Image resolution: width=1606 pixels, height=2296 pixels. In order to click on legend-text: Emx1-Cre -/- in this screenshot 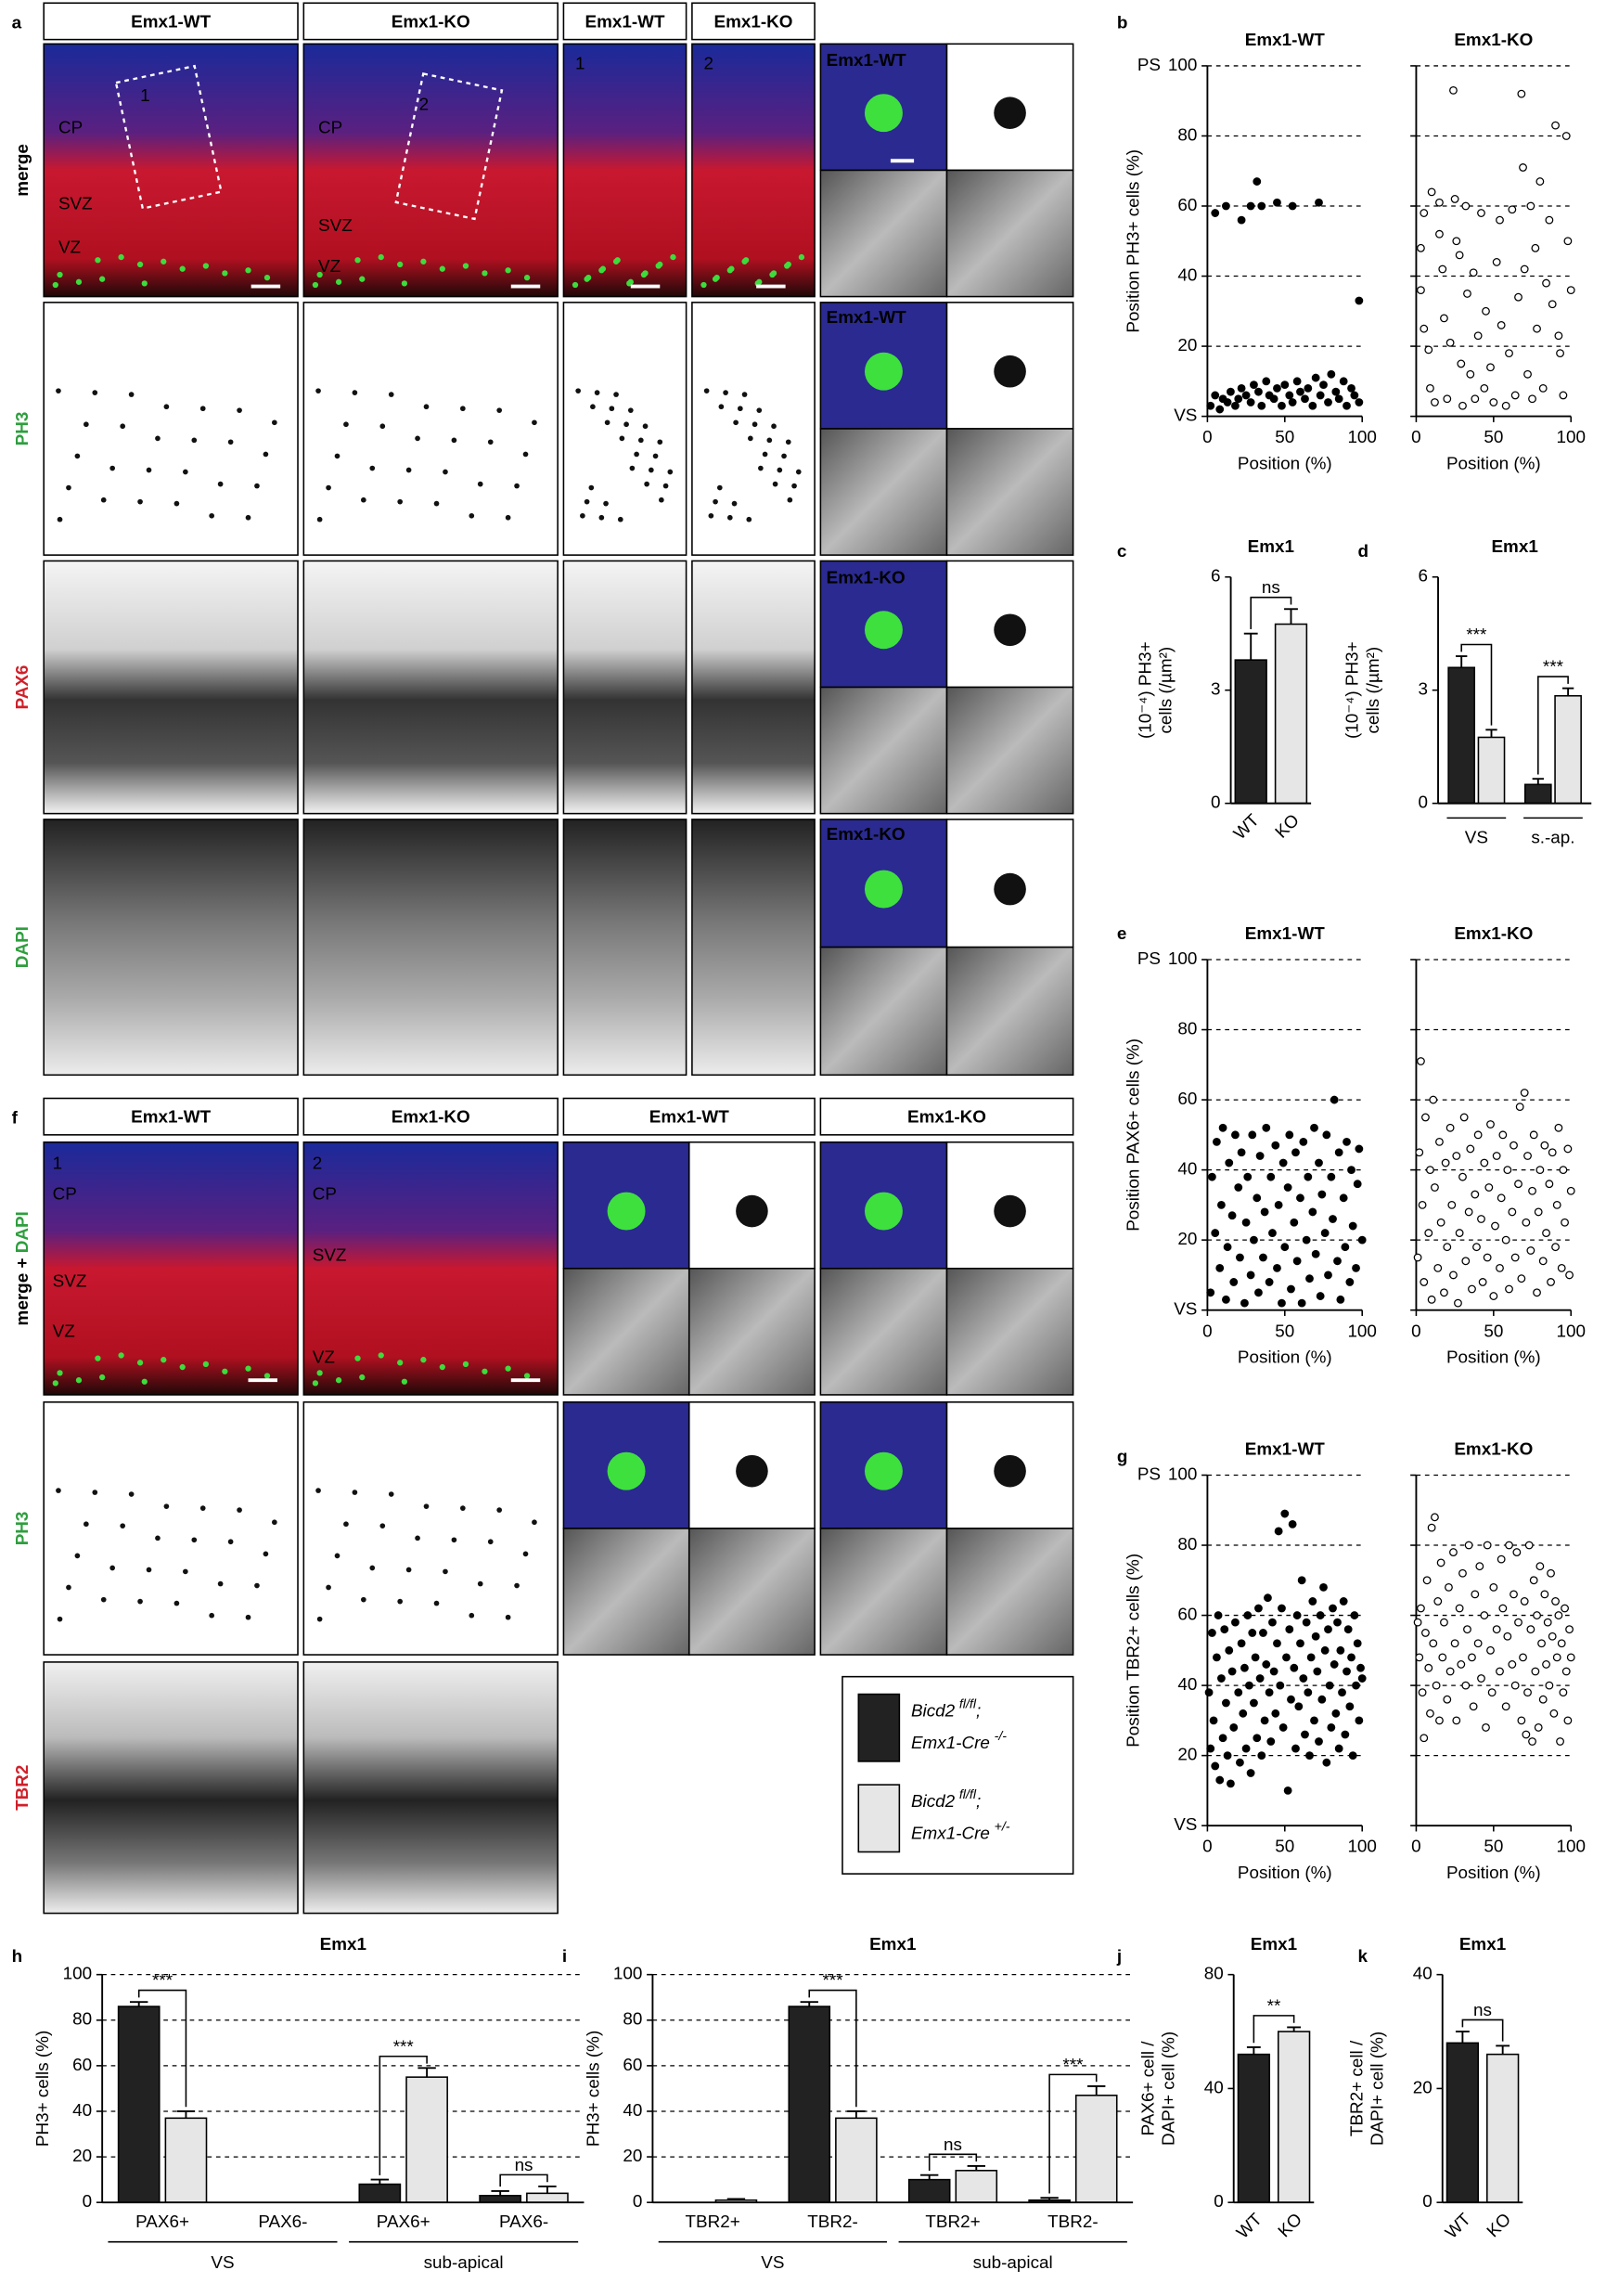, I will do `click(959, 1741)`.